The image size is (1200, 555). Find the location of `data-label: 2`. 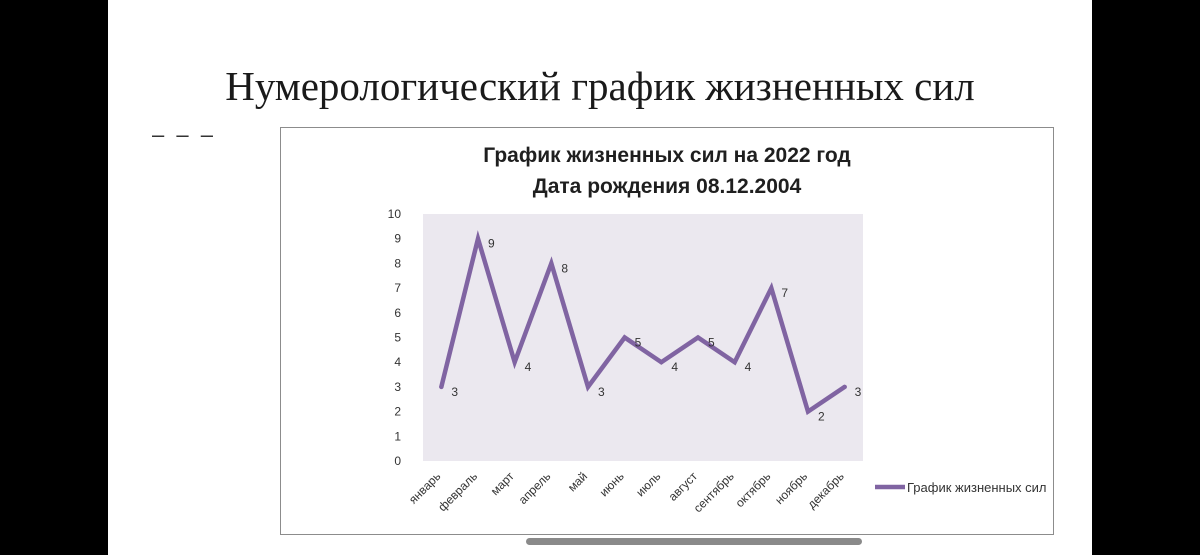

data-label: 2 is located at coordinates (821, 417).